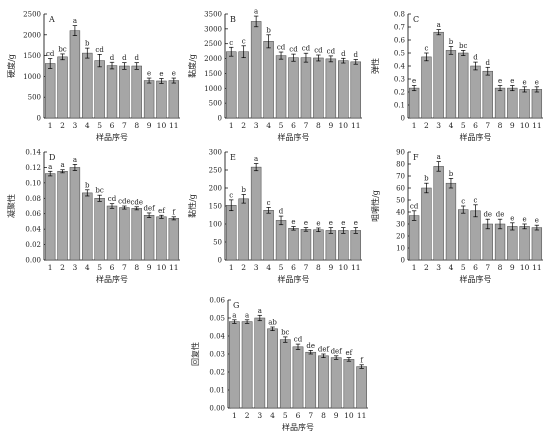  Describe the element at coordinates (51, 19) in the screenshot. I see `panel-label: A` at that location.